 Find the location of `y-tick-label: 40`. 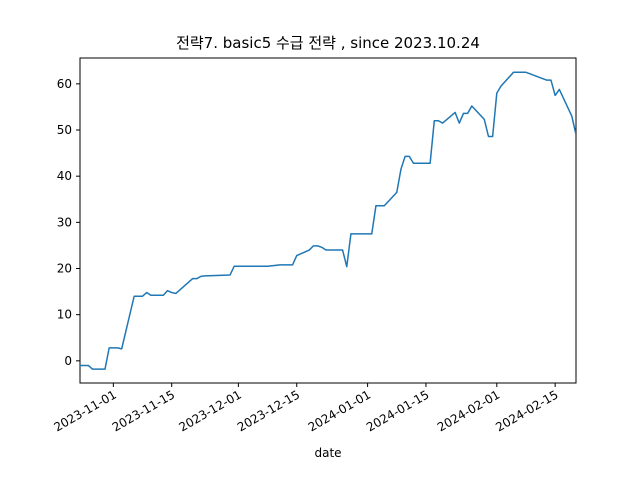

y-tick-label: 40 is located at coordinates (64, 176).